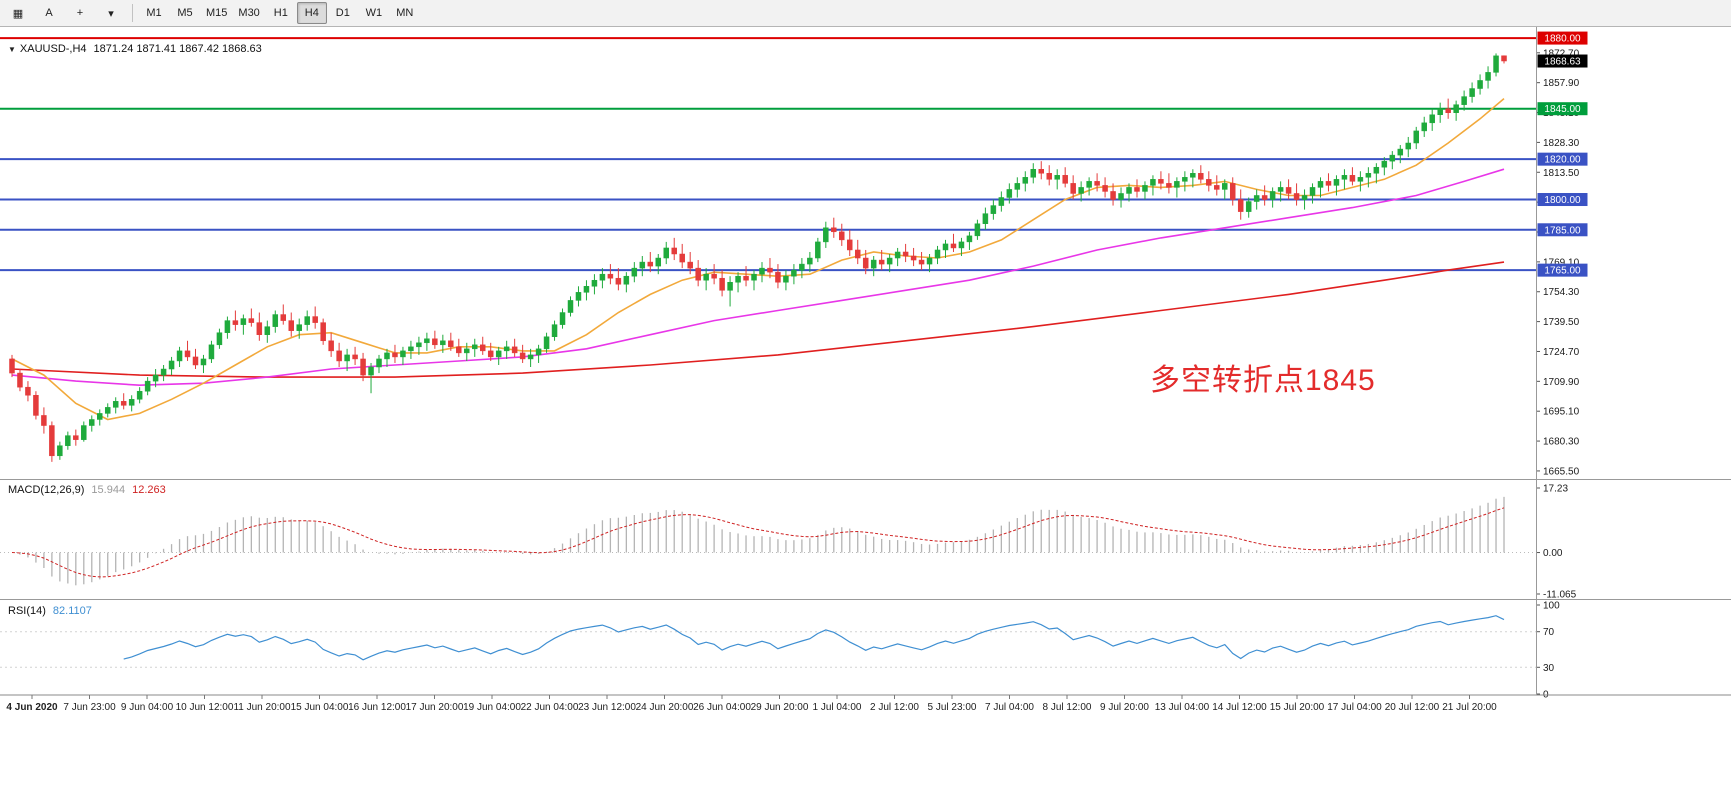  I want to click on timeframe-group: M1 M5 M15 M30 H1 H4 D1 W1 MN, so click(279, 13).